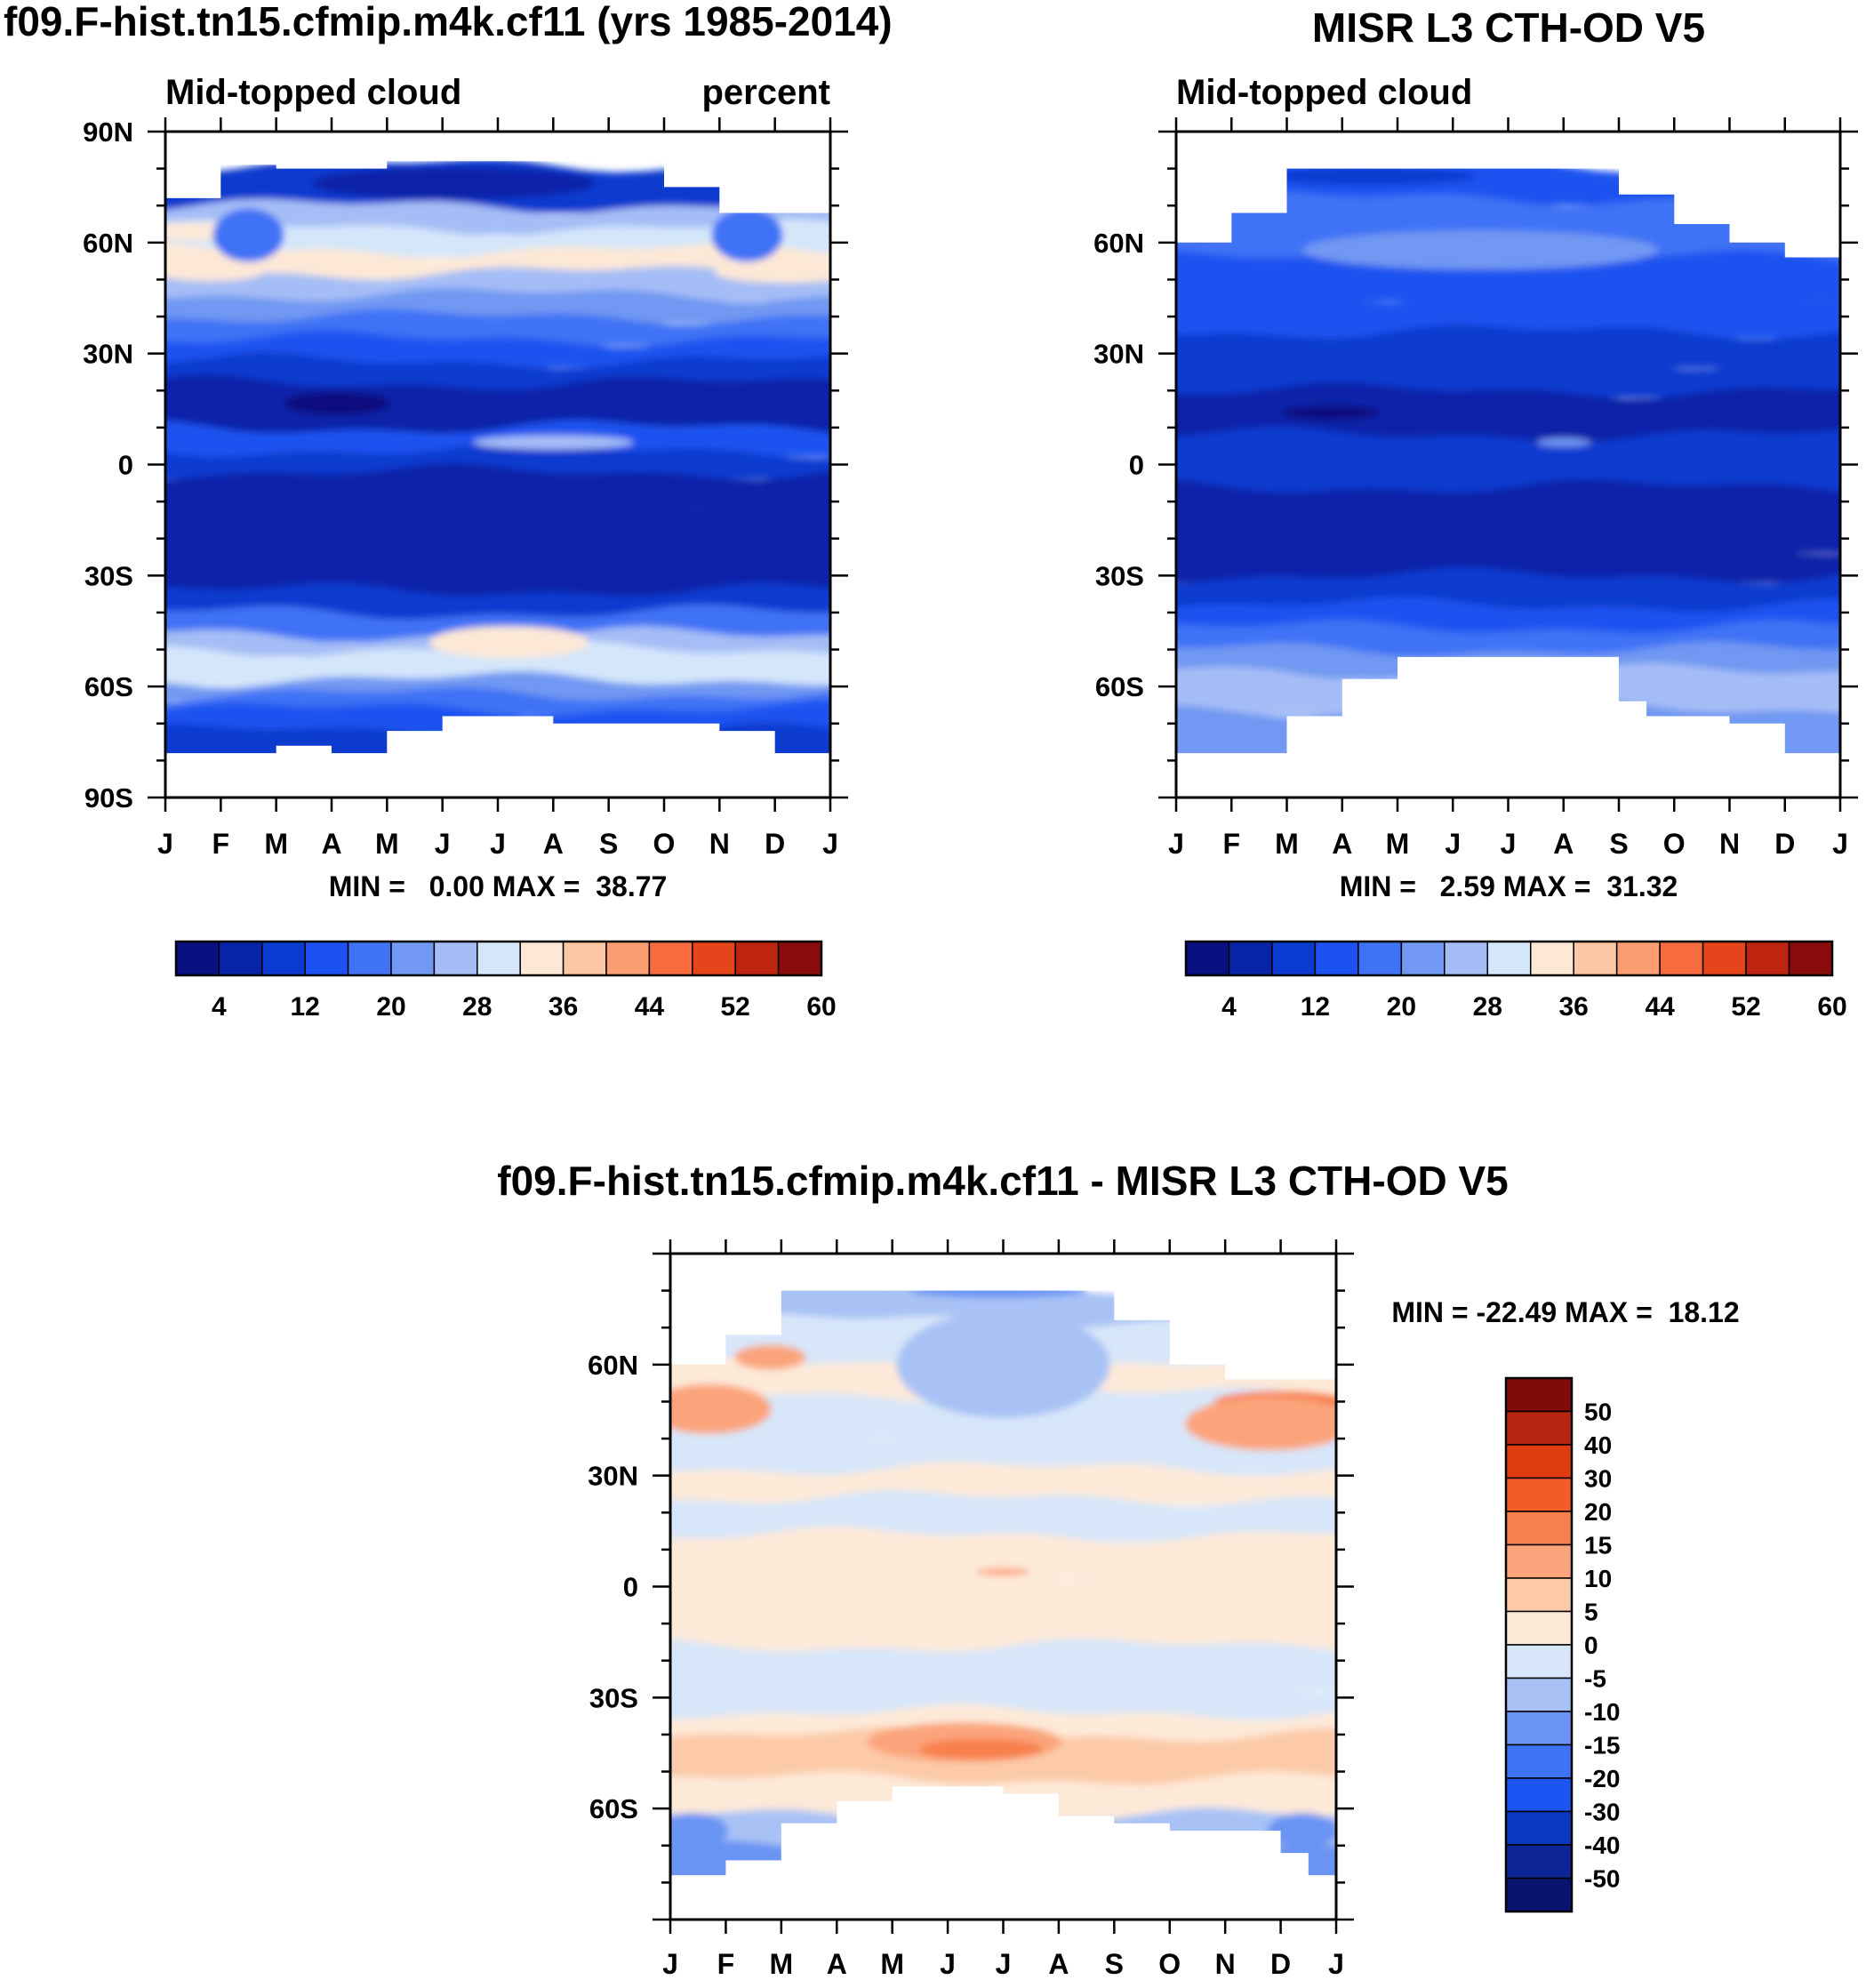 Image resolution: width=1866 pixels, height=1988 pixels. Describe the element at coordinates (1591, 1645) in the screenshot. I see `colorbar-label: 0` at that location.